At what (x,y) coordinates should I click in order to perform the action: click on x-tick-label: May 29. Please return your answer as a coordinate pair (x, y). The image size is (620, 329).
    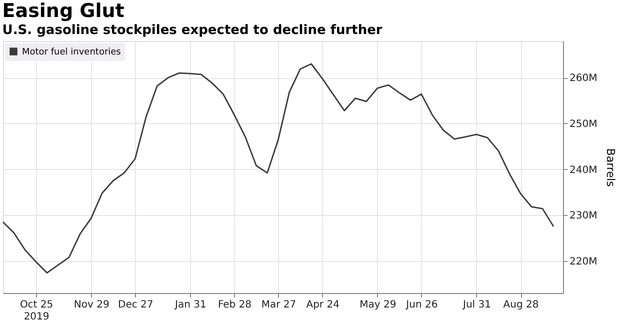
    Looking at the image, I should click on (378, 305).